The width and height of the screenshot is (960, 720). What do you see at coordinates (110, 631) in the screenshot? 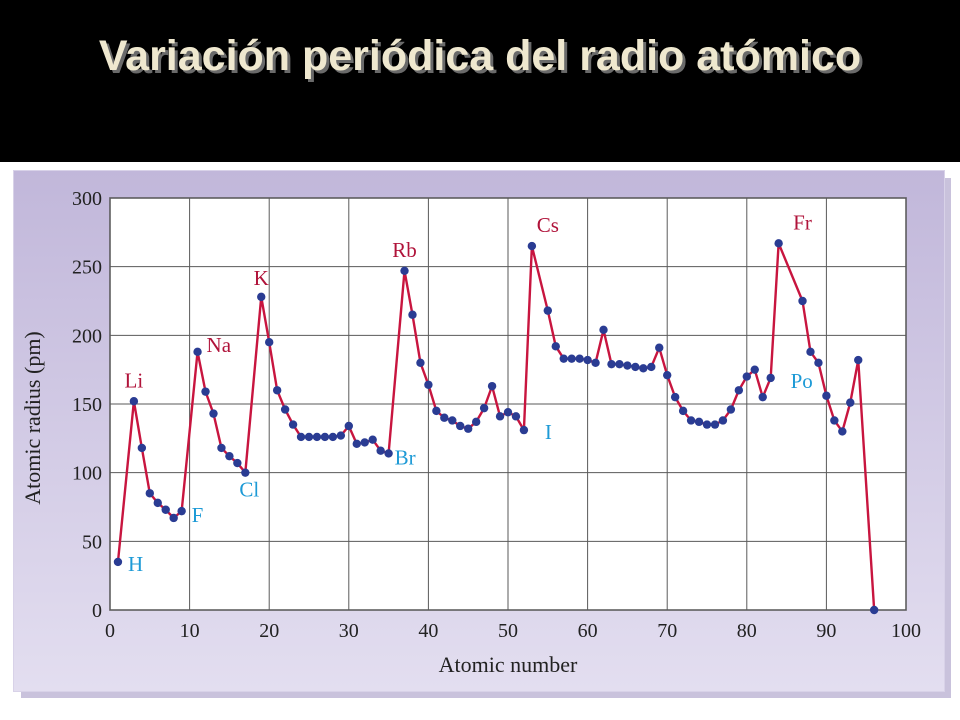
I see `x-tick-label: 0` at bounding box center [110, 631].